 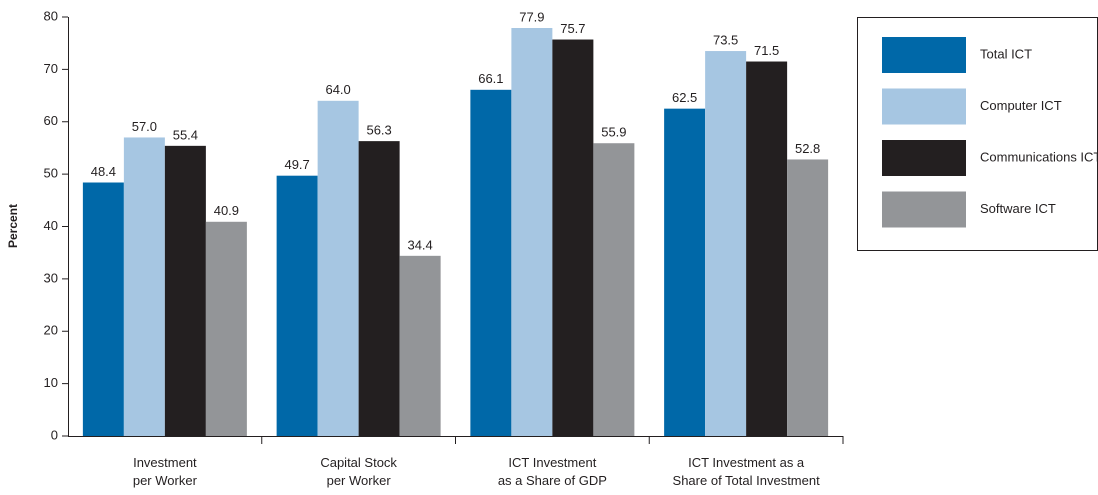 I want to click on data-label: 34.4, so click(x=419, y=244).